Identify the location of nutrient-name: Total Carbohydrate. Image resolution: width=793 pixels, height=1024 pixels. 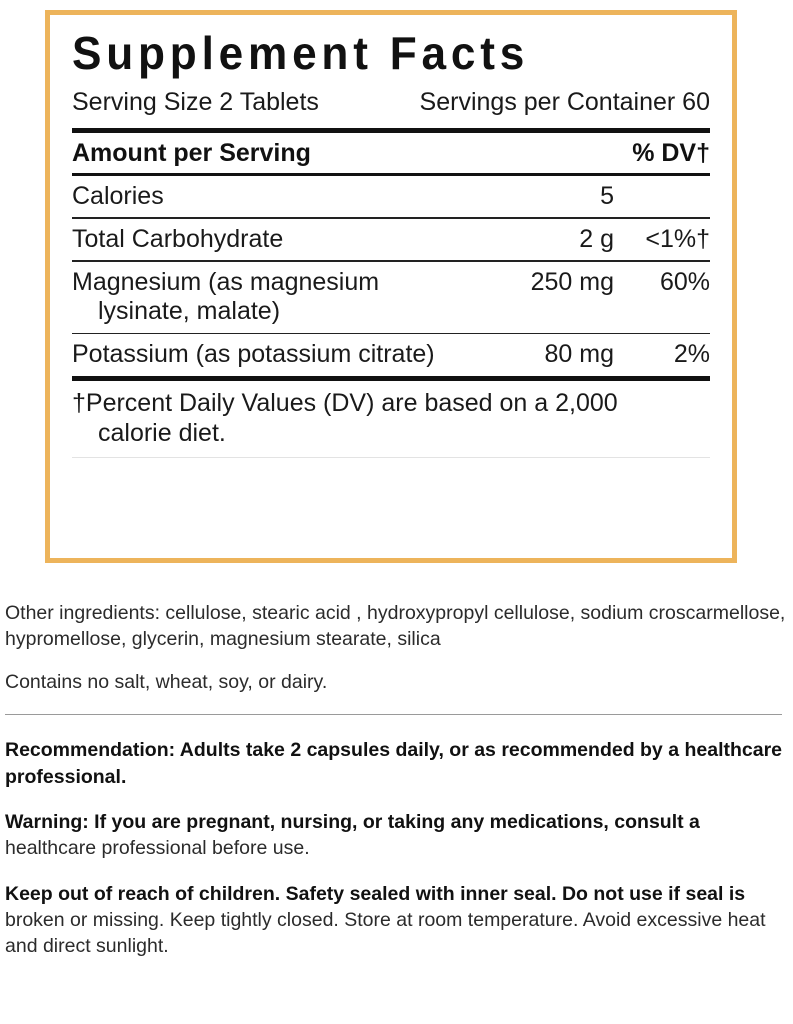
(178, 238).